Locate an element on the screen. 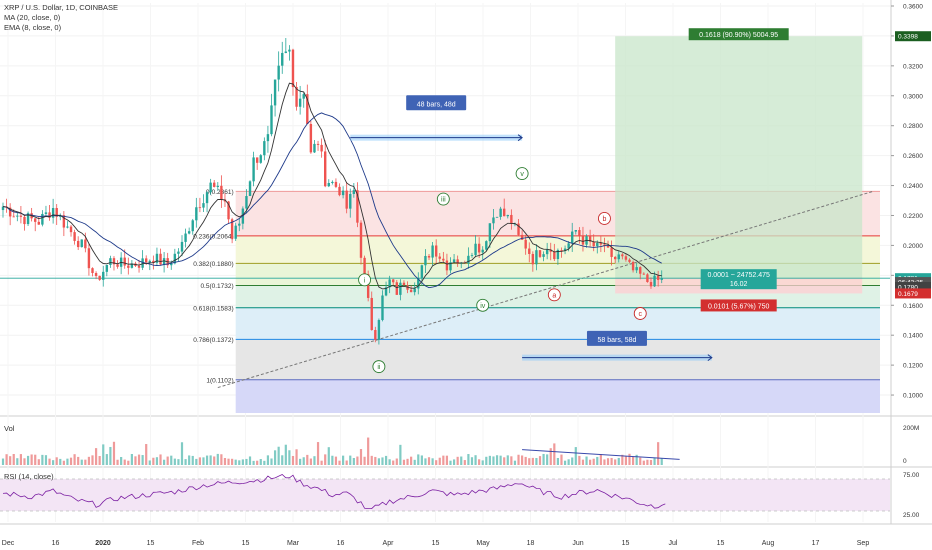 The height and width of the screenshot is (550, 932). wave-label-iv: iv is located at coordinates (483, 306).